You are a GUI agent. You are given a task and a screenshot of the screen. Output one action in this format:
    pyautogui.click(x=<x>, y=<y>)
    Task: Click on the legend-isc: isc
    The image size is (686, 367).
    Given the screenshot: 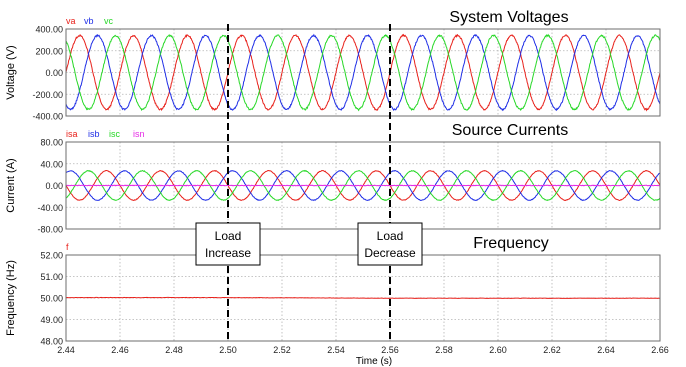 What is the action you would take?
    pyautogui.click(x=114, y=134)
    